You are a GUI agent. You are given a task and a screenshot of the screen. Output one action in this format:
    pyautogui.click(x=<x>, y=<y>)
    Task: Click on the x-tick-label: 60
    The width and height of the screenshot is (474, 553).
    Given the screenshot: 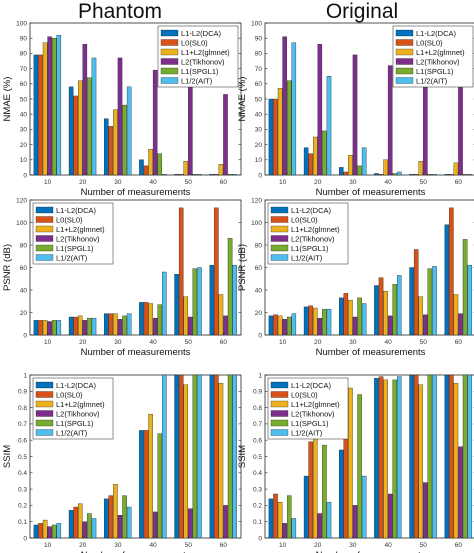 What is the action you would take?
    pyautogui.click(x=224, y=545)
    